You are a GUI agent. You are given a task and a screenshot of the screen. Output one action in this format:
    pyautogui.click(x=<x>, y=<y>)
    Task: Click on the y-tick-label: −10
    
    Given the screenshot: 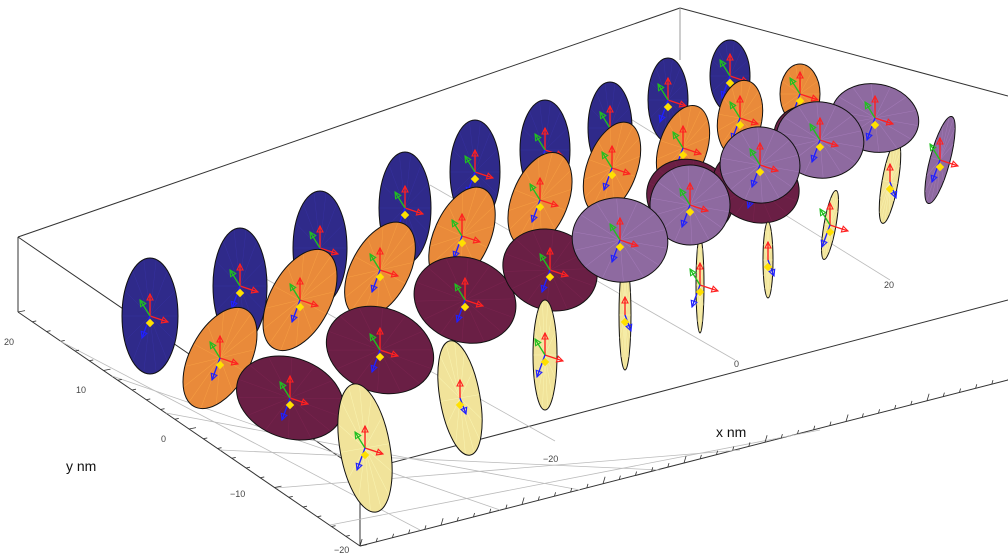 What is the action you would take?
    pyautogui.click(x=237, y=494)
    